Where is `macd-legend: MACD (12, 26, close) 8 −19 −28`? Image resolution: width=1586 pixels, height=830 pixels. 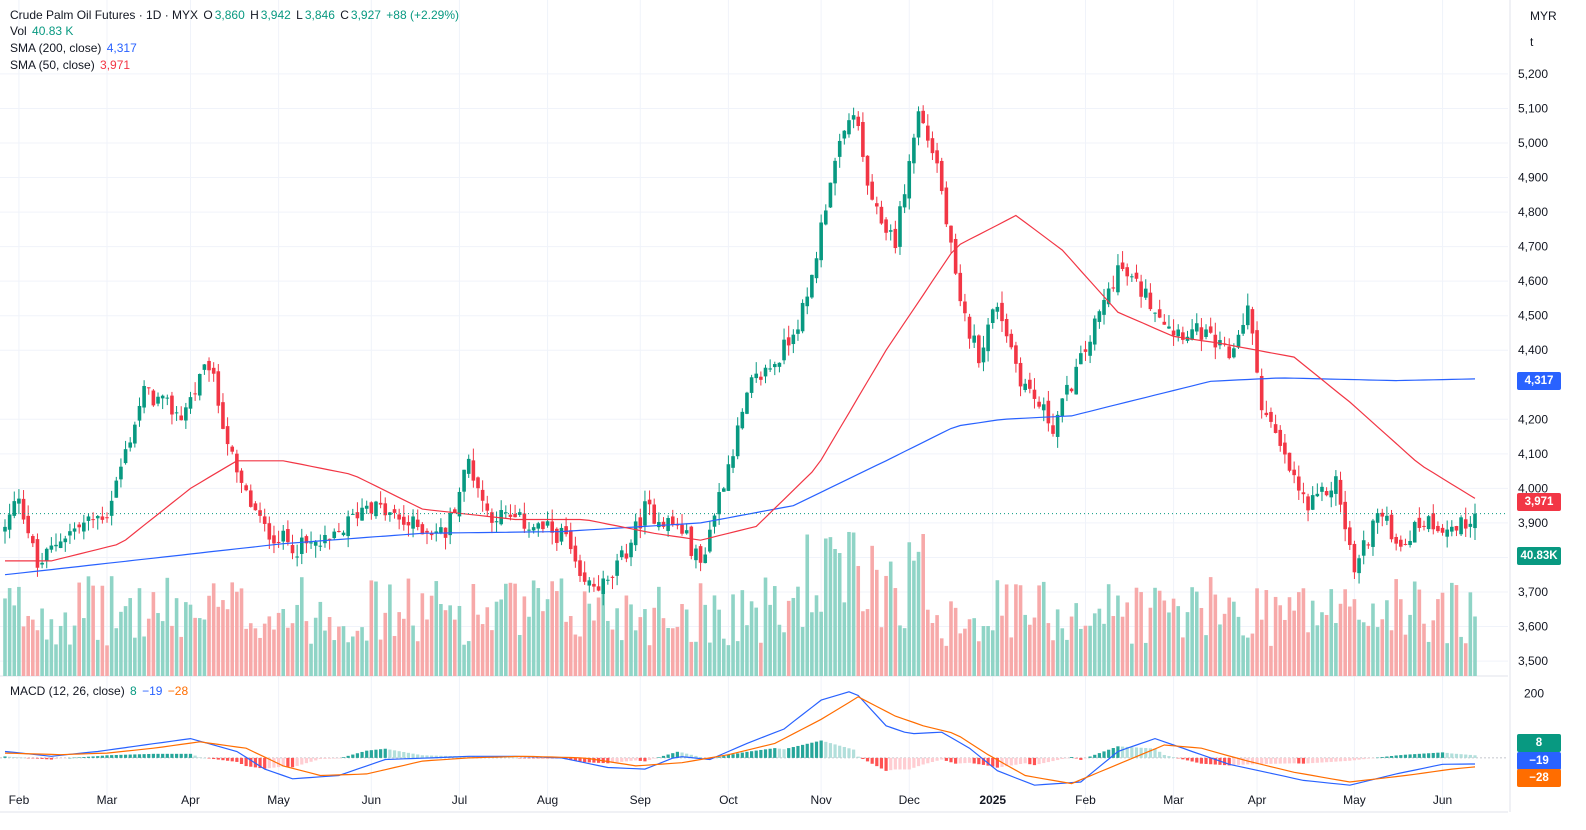 macd-legend: MACD (12, 26, close) 8 −19 −28 is located at coordinates (100, 691).